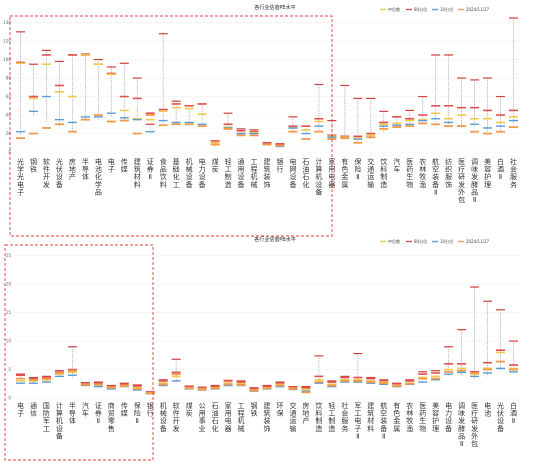 This screenshot has width=550, height=463. What do you see at coordinates (79, 352) in the screenshot?
I see `highlight-box` at bounding box center [79, 352].